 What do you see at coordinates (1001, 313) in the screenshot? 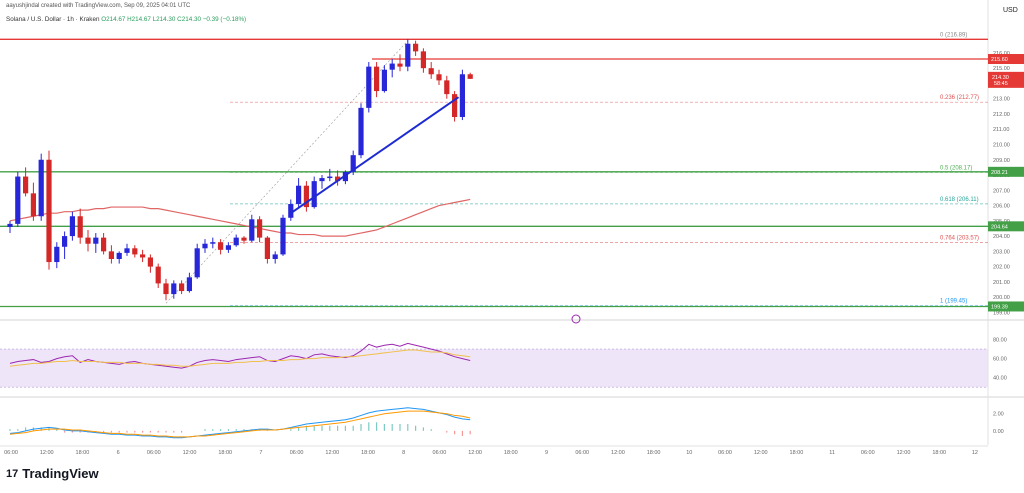
I see `price-tick-label: 199.00` at bounding box center [1001, 313].